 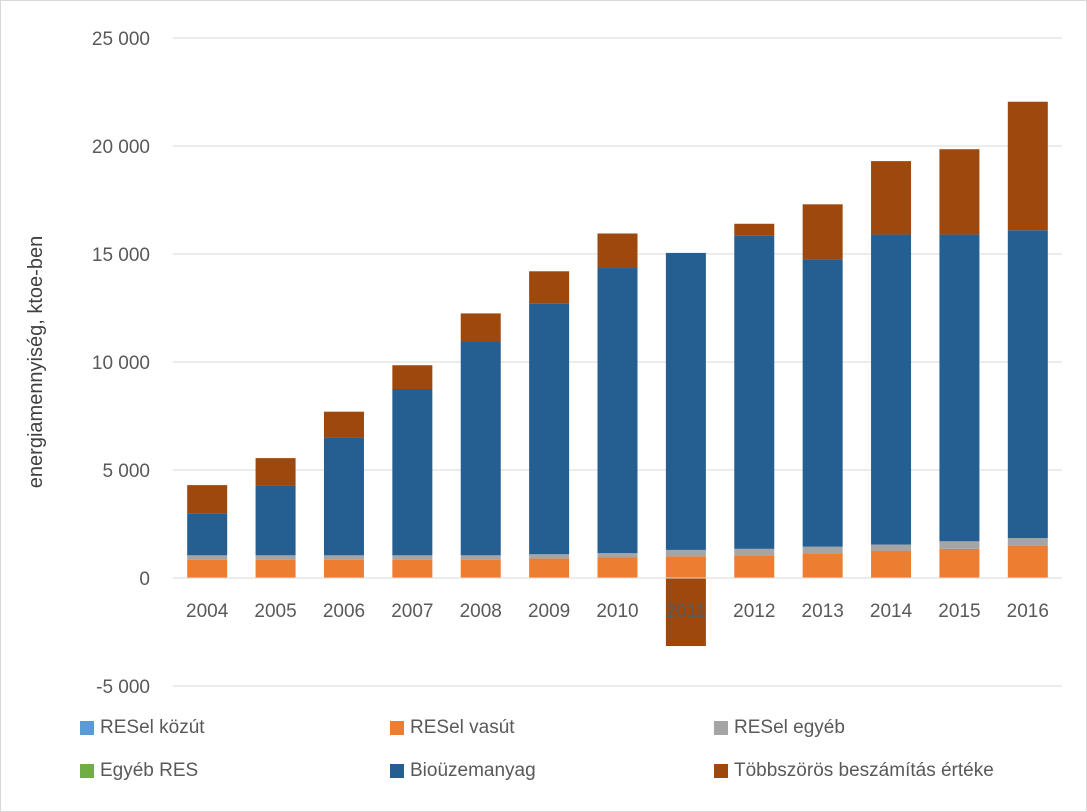 I want to click on x-tick-label: 2010, so click(x=617, y=611).